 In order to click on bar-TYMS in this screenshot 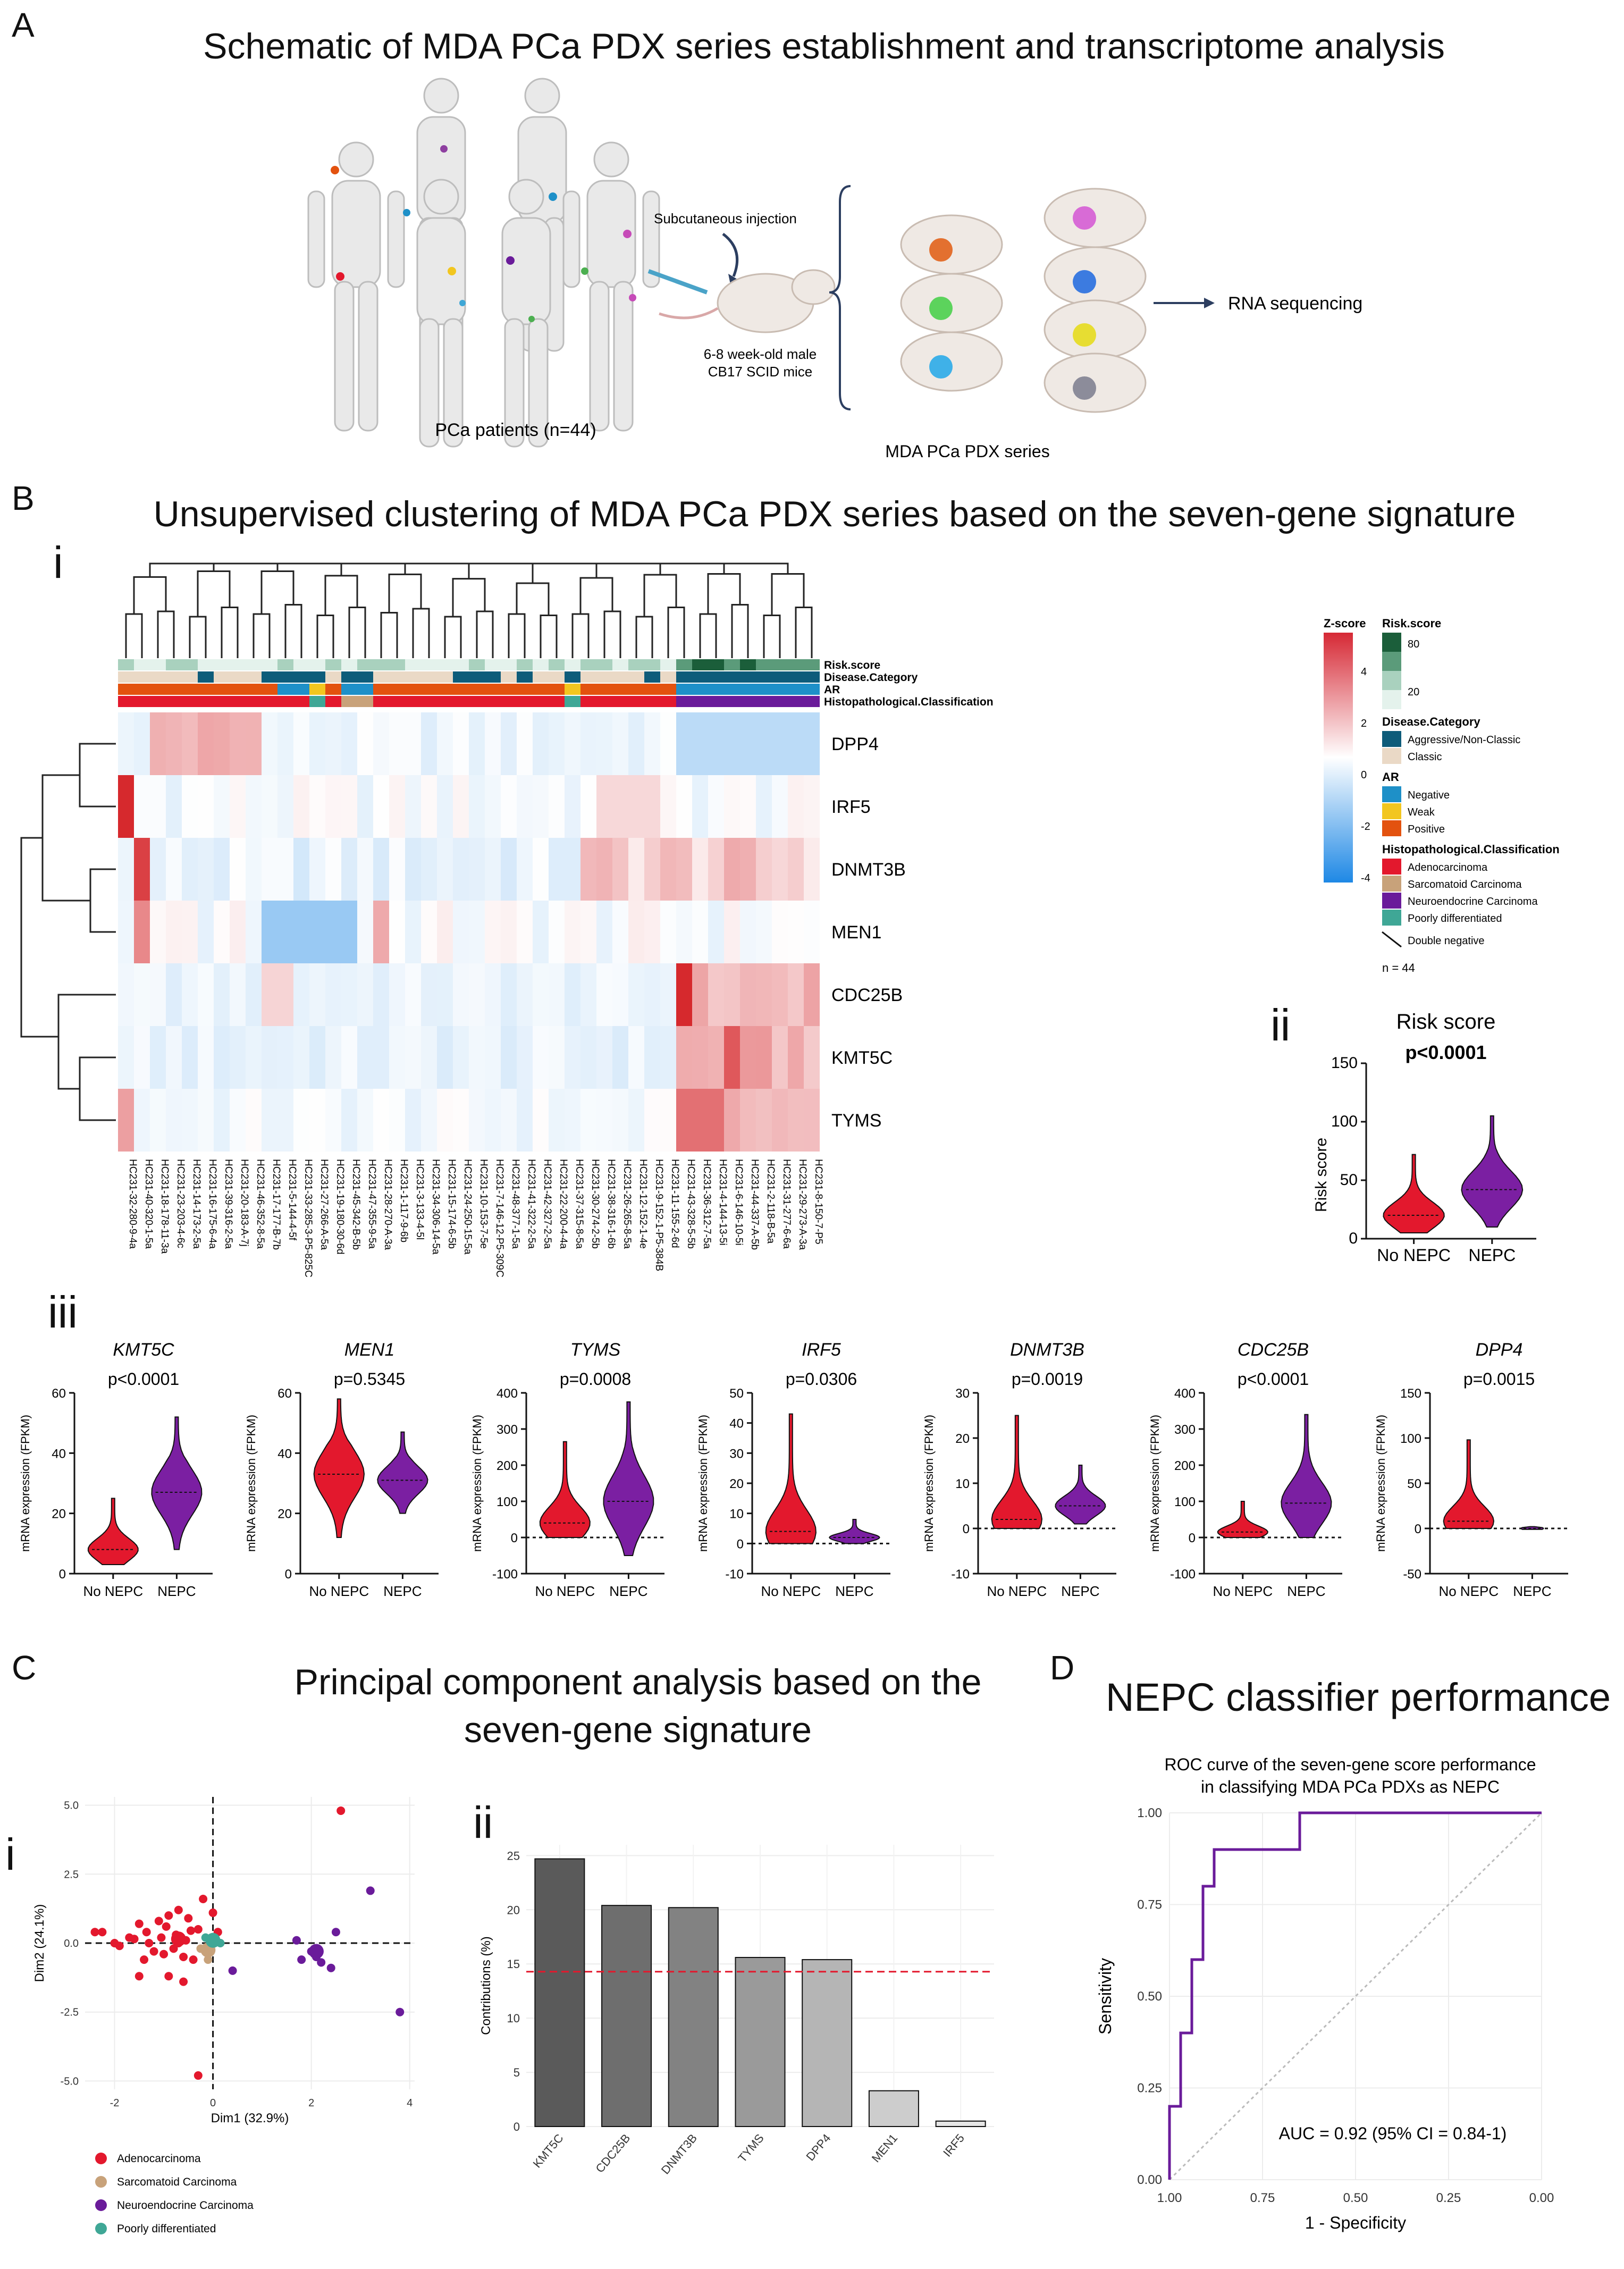, I will do `click(760, 2042)`.